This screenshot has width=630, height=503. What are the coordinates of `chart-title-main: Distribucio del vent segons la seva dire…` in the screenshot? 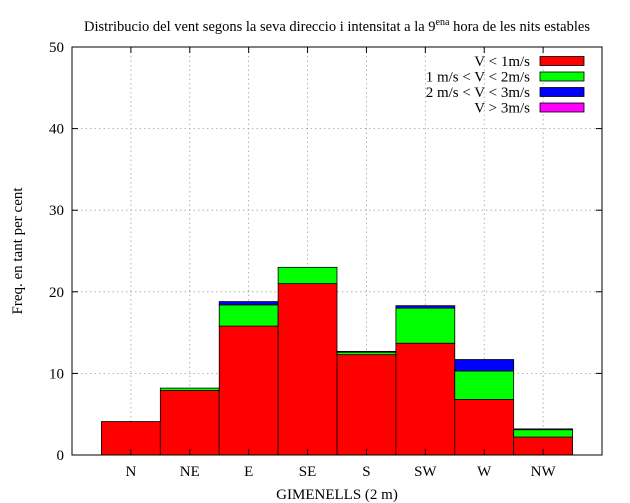 It's located at (260, 27).